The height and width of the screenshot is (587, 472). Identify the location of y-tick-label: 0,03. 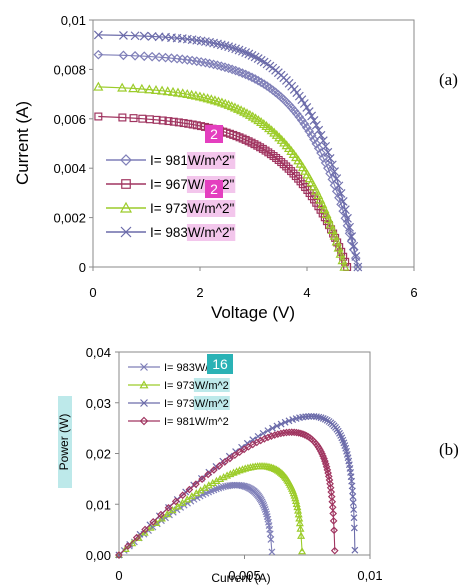
(98, 403).